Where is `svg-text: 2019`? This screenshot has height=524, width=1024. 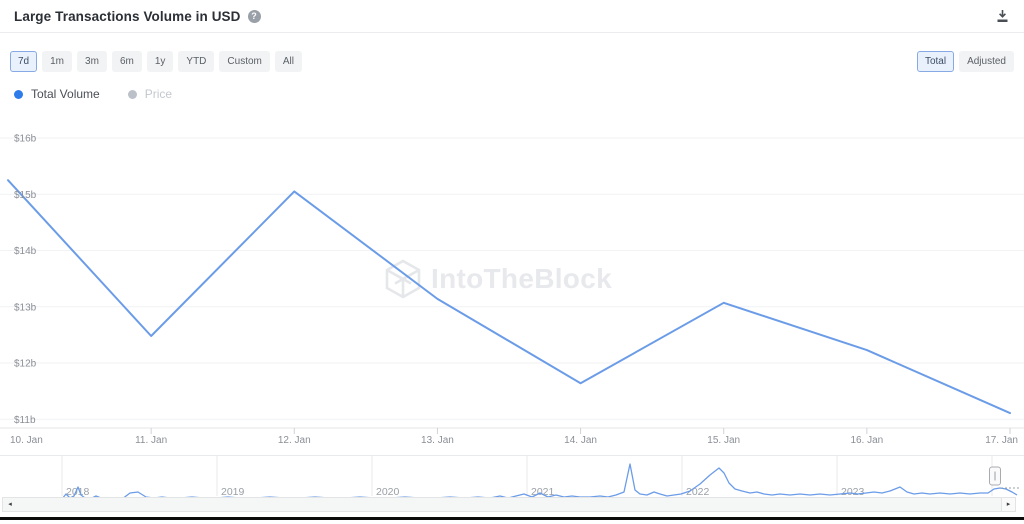 svg-text: 2019 is located at coordinates (233, 492).